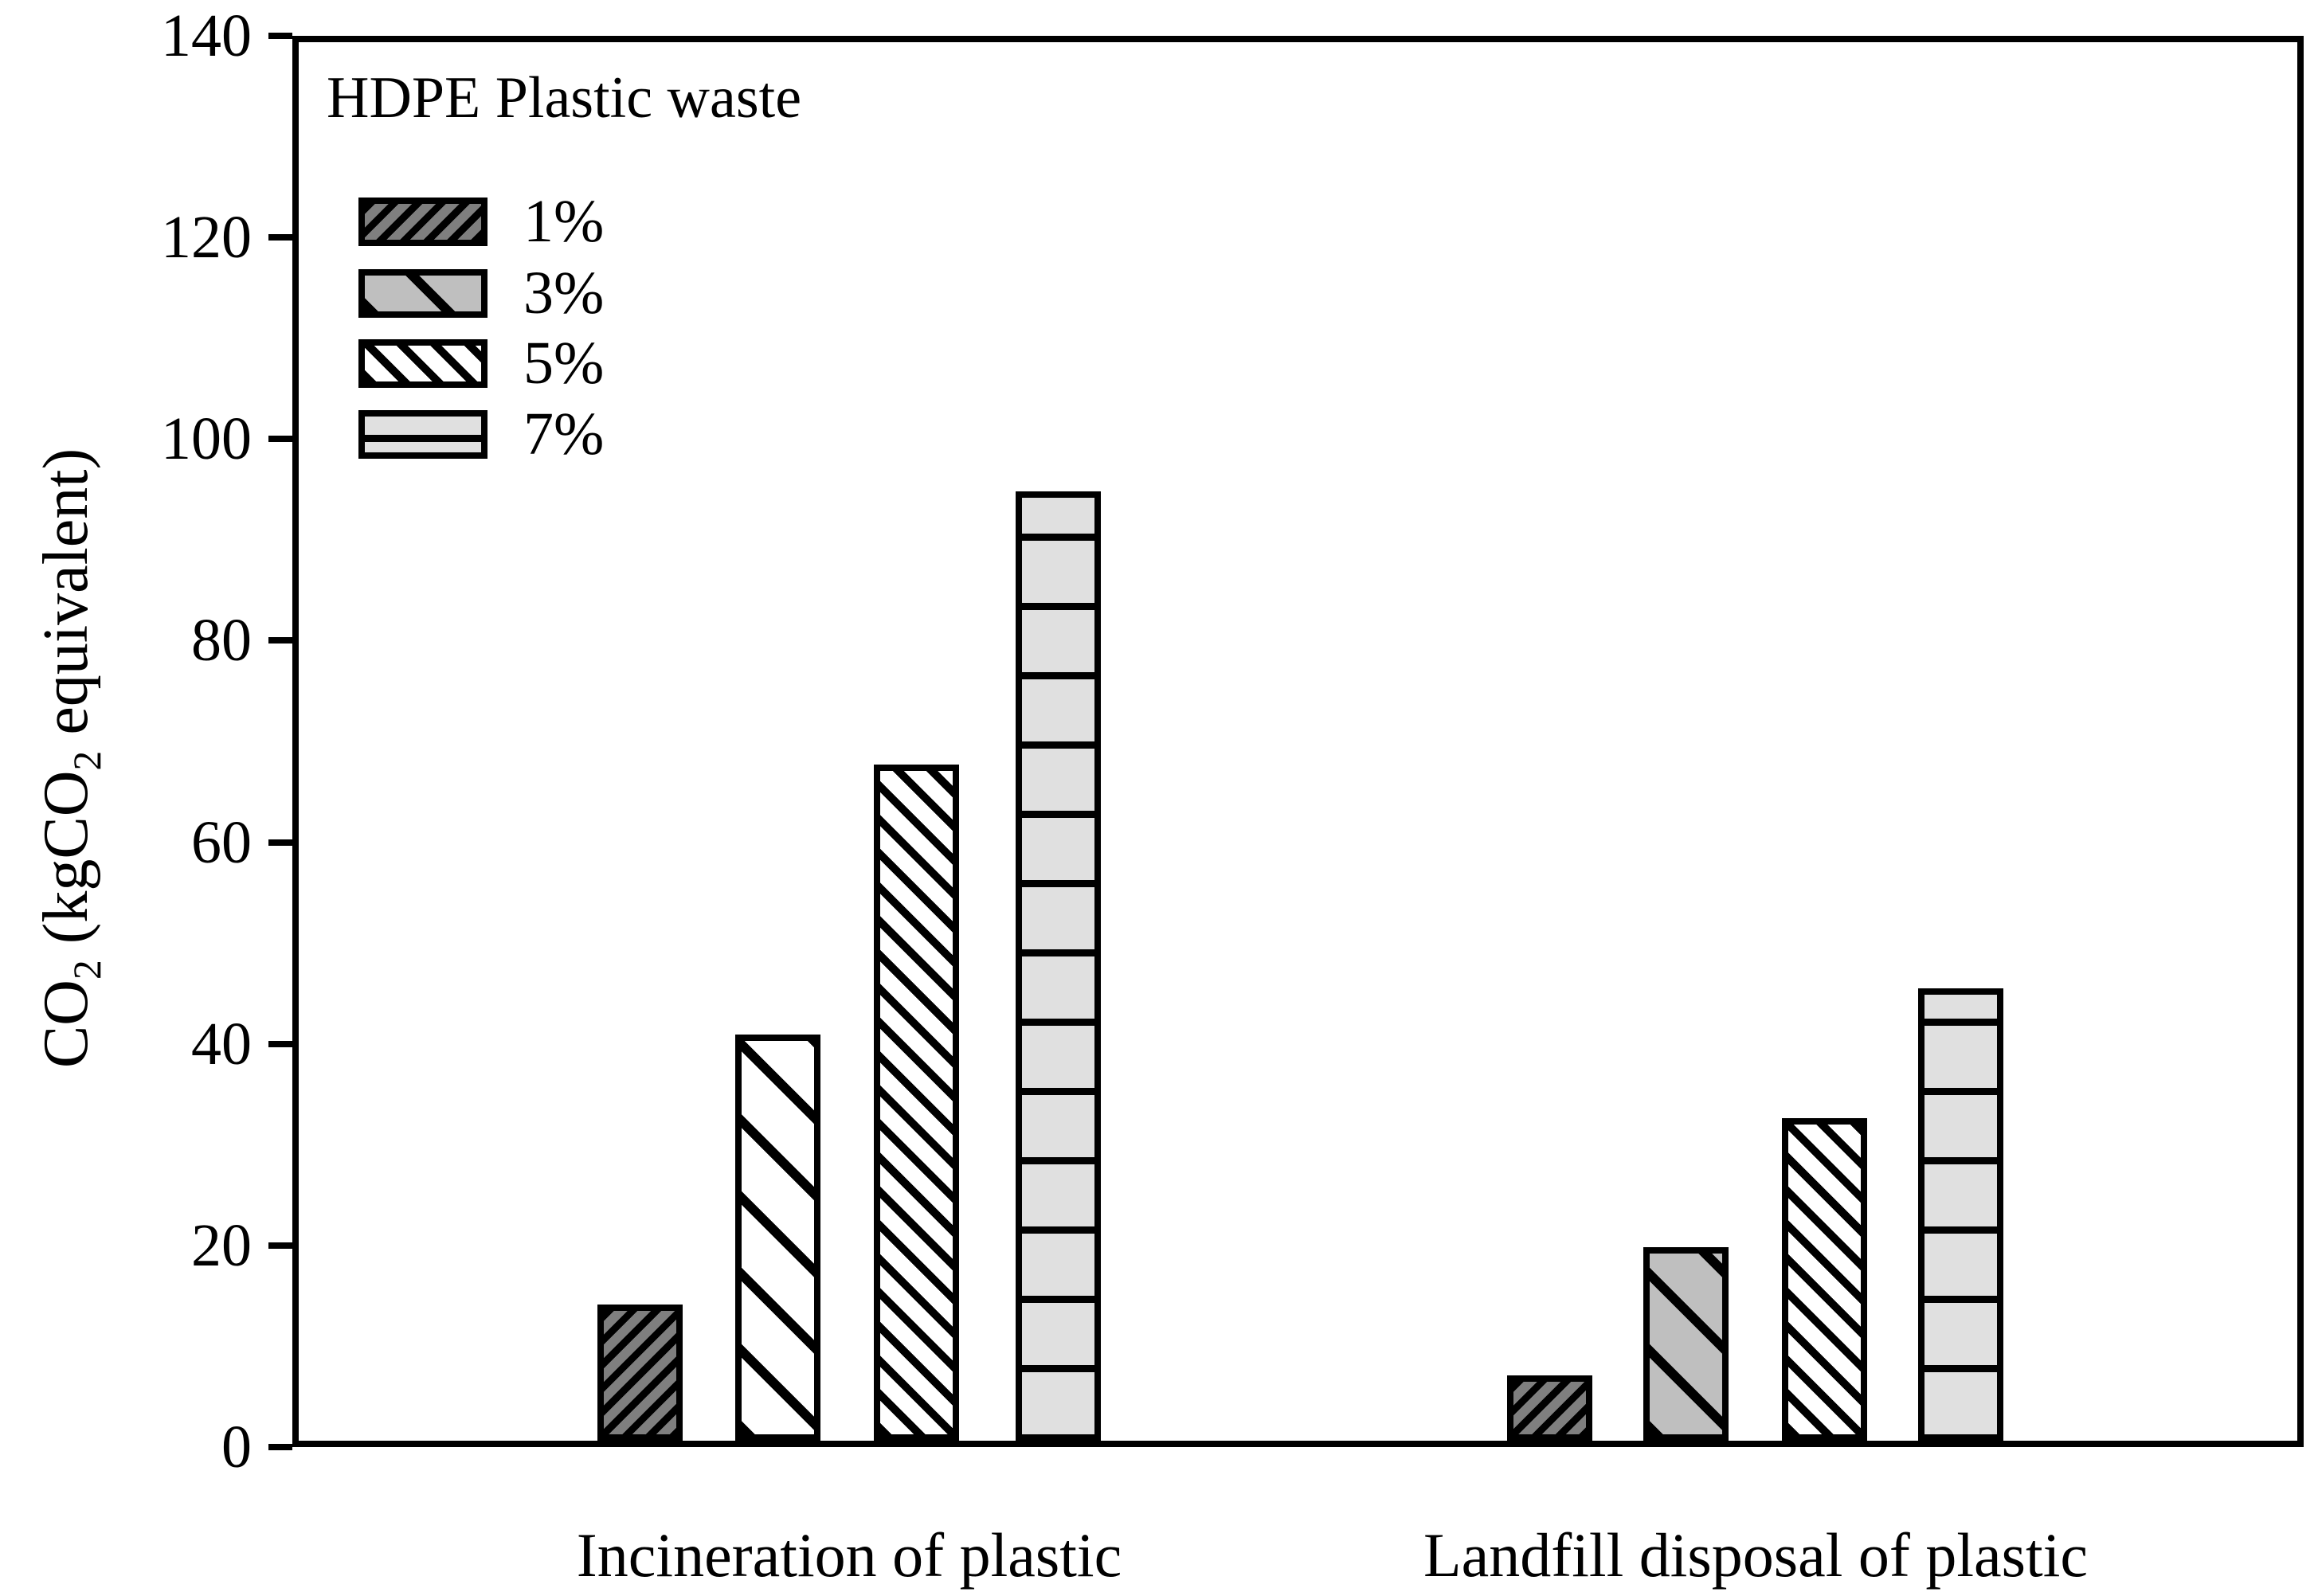  I want to click on y-axis-tick-label: 120, so click(207, 238).